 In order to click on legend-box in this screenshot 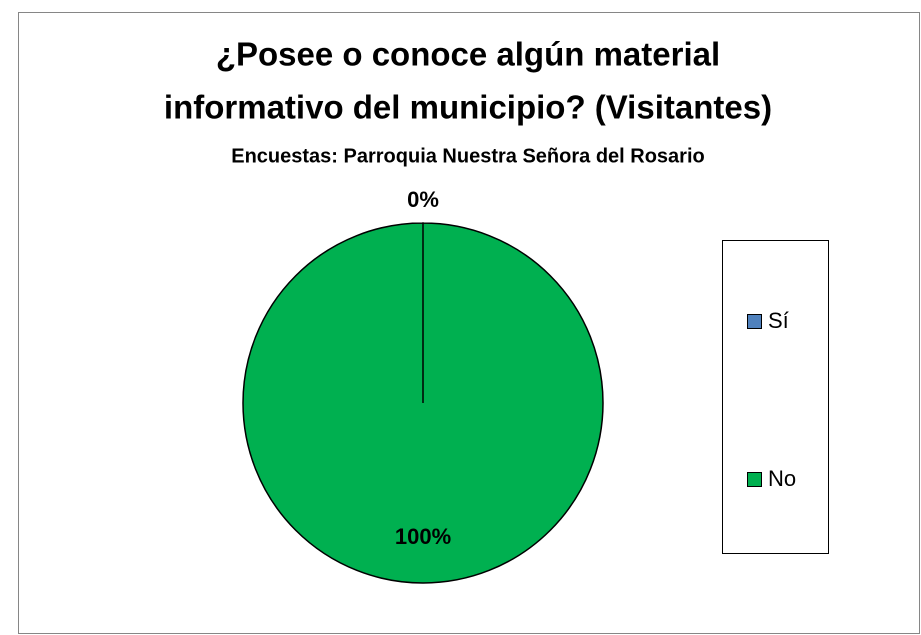, I will do `click(775, 397)`.